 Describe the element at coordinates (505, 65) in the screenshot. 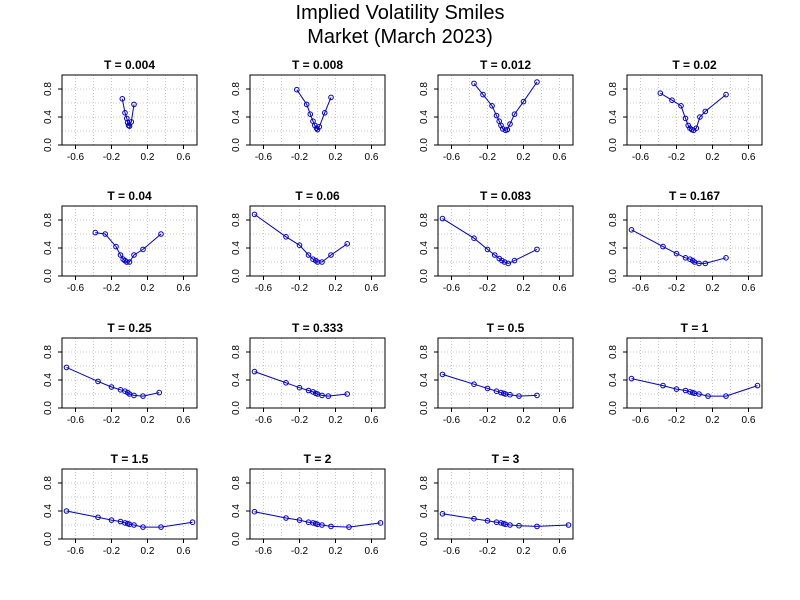

I see `panel-title: T = 0.012` at that location.